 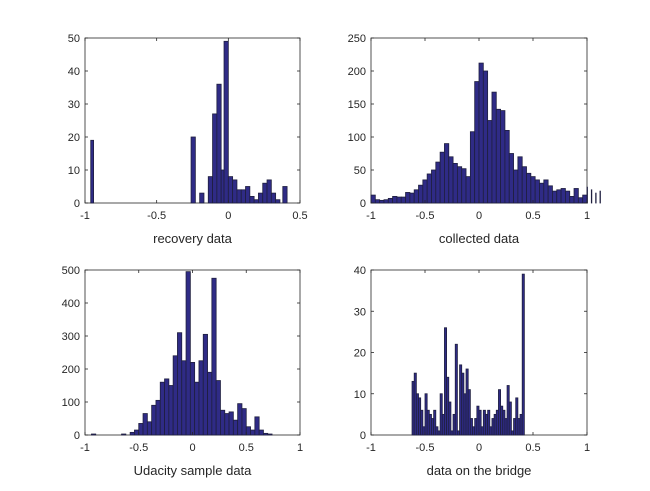 What do you see at coordinates (360, 395) in the screenshot?
I see `y-tick-label: 10` at bounding box center [360, 395].